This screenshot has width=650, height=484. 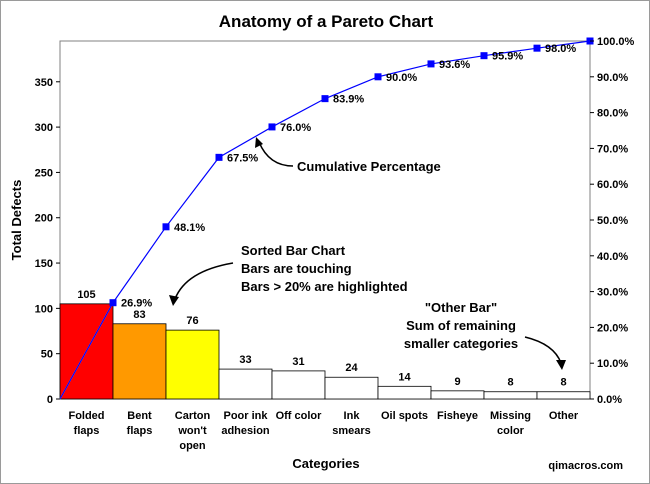 I want to click on category-label-2: Bent flaps, so click(x=140, y=423).